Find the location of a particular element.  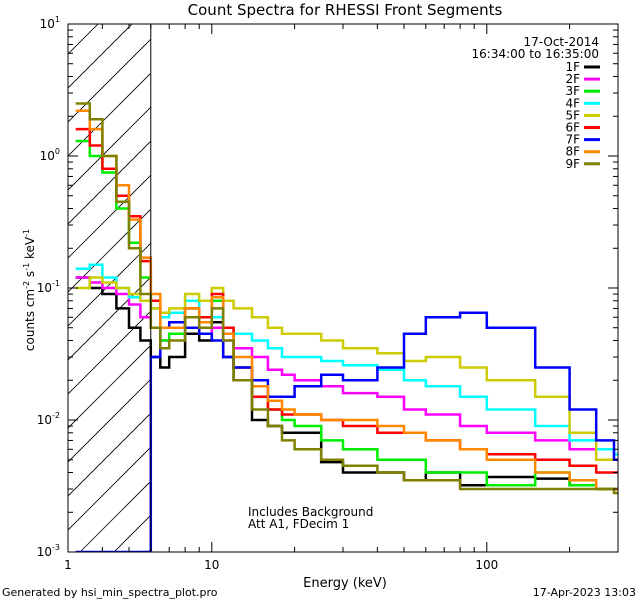

legend-label-9F: 9F is located at coordinates (572, 164).